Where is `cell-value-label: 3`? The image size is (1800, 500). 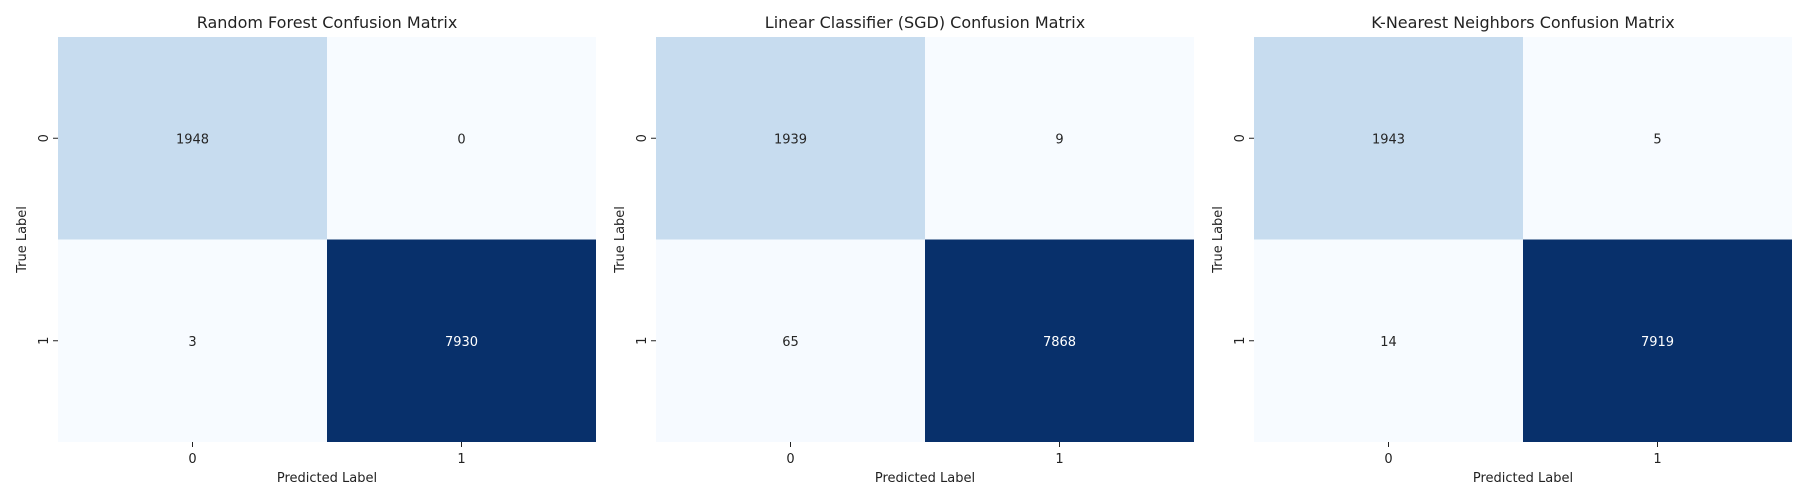
cell-value-label: 3 is located at coordinates (192, 342).